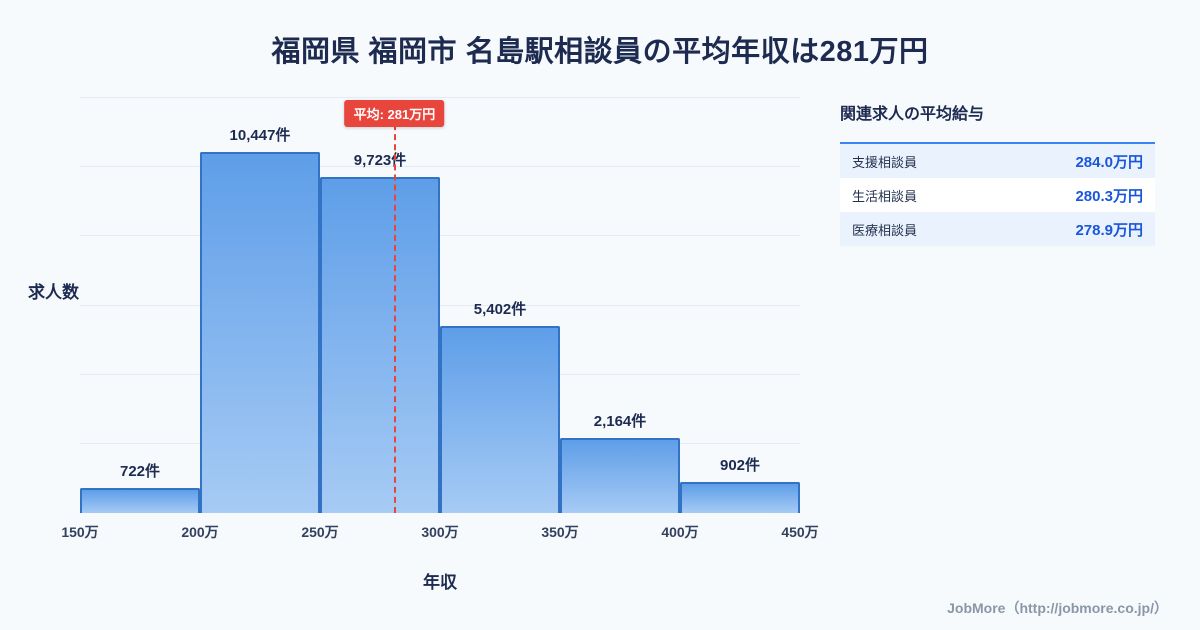 Image resolution: width=1200 pixels, height=630 pixels. I want to click on x-tick-label: 450万, so click(800, 532).